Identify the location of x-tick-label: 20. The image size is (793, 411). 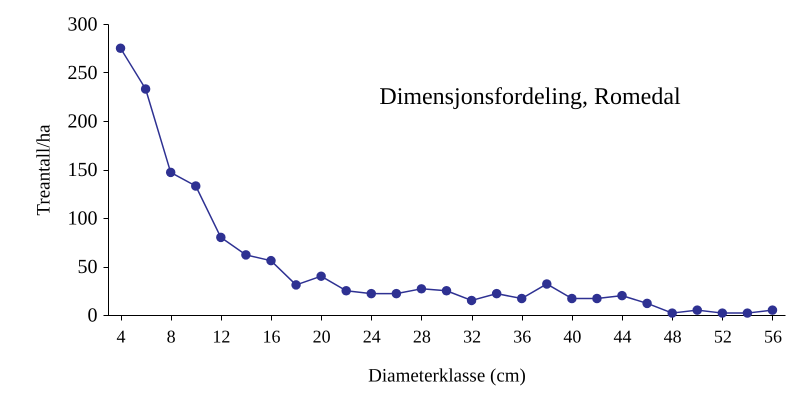
(321, 336).